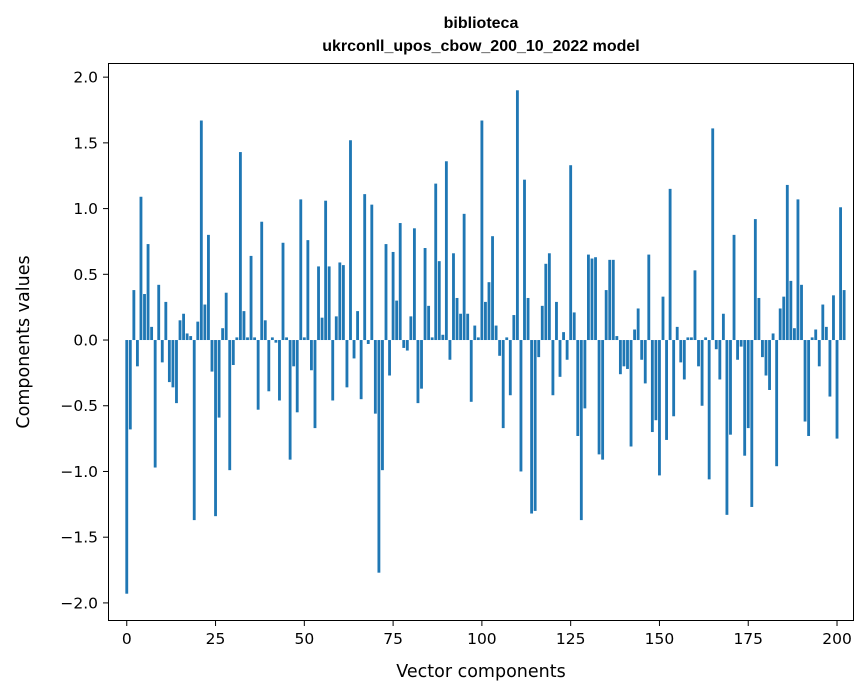 The image size is (867, 696). Describe the element at coordinates (304, 639) in the screenshot. I see `x-tick-label: 50` at that location.